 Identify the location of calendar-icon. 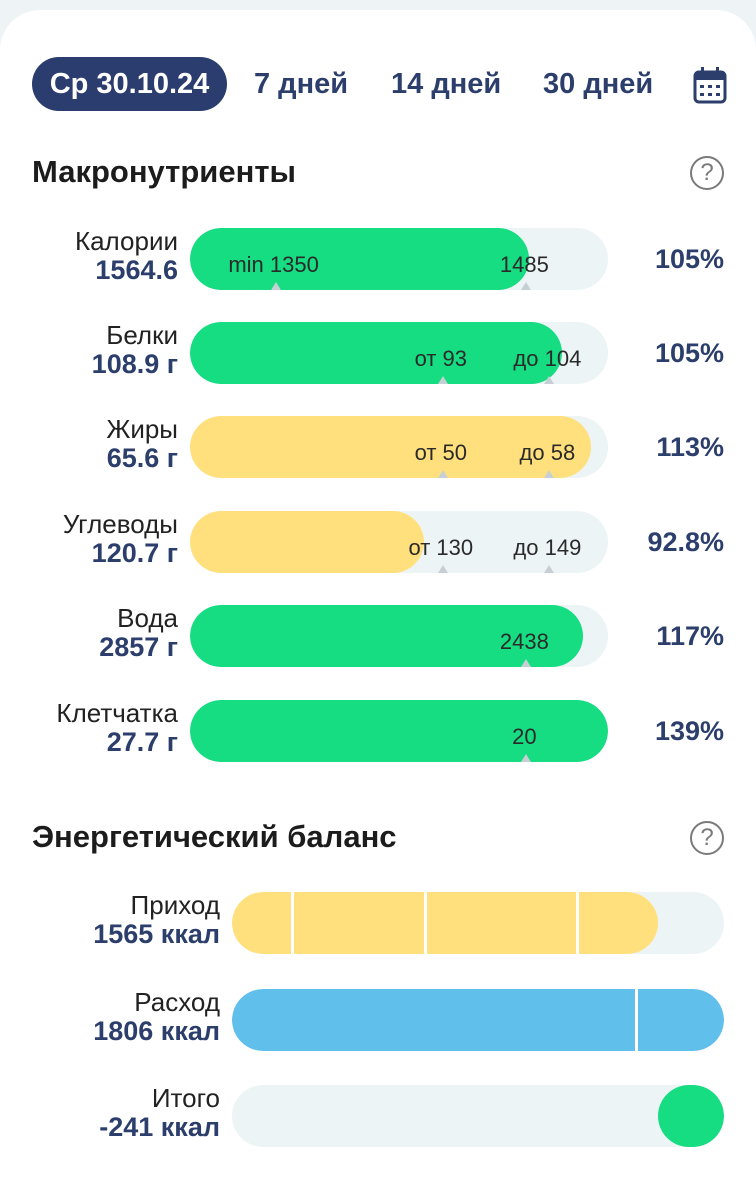
(710, 85).